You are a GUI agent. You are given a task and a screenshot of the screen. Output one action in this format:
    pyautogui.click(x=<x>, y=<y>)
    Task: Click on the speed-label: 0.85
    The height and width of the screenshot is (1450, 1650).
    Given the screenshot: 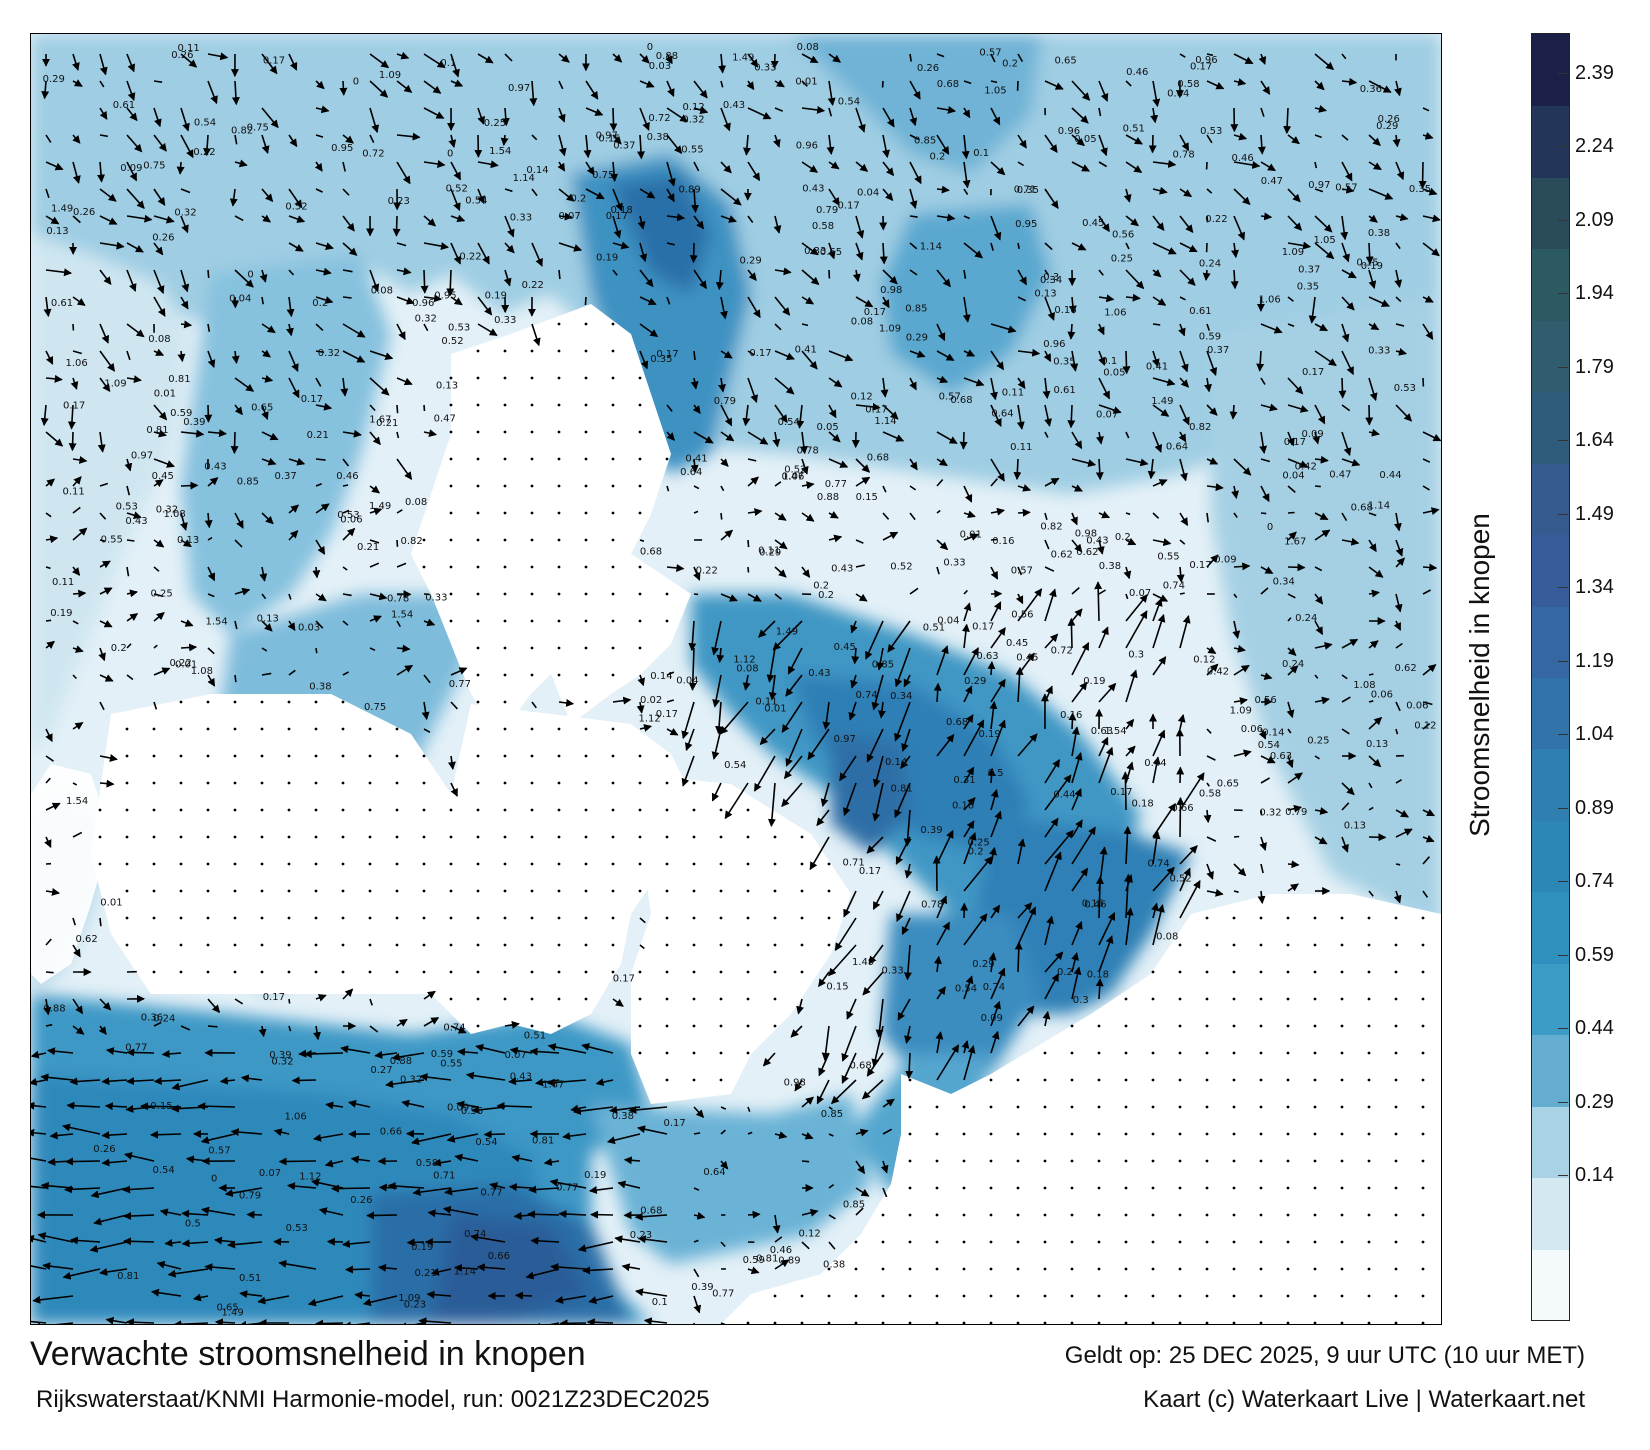 What is the action you would take?
    pyautogui.click(x=854, y=1205)
    